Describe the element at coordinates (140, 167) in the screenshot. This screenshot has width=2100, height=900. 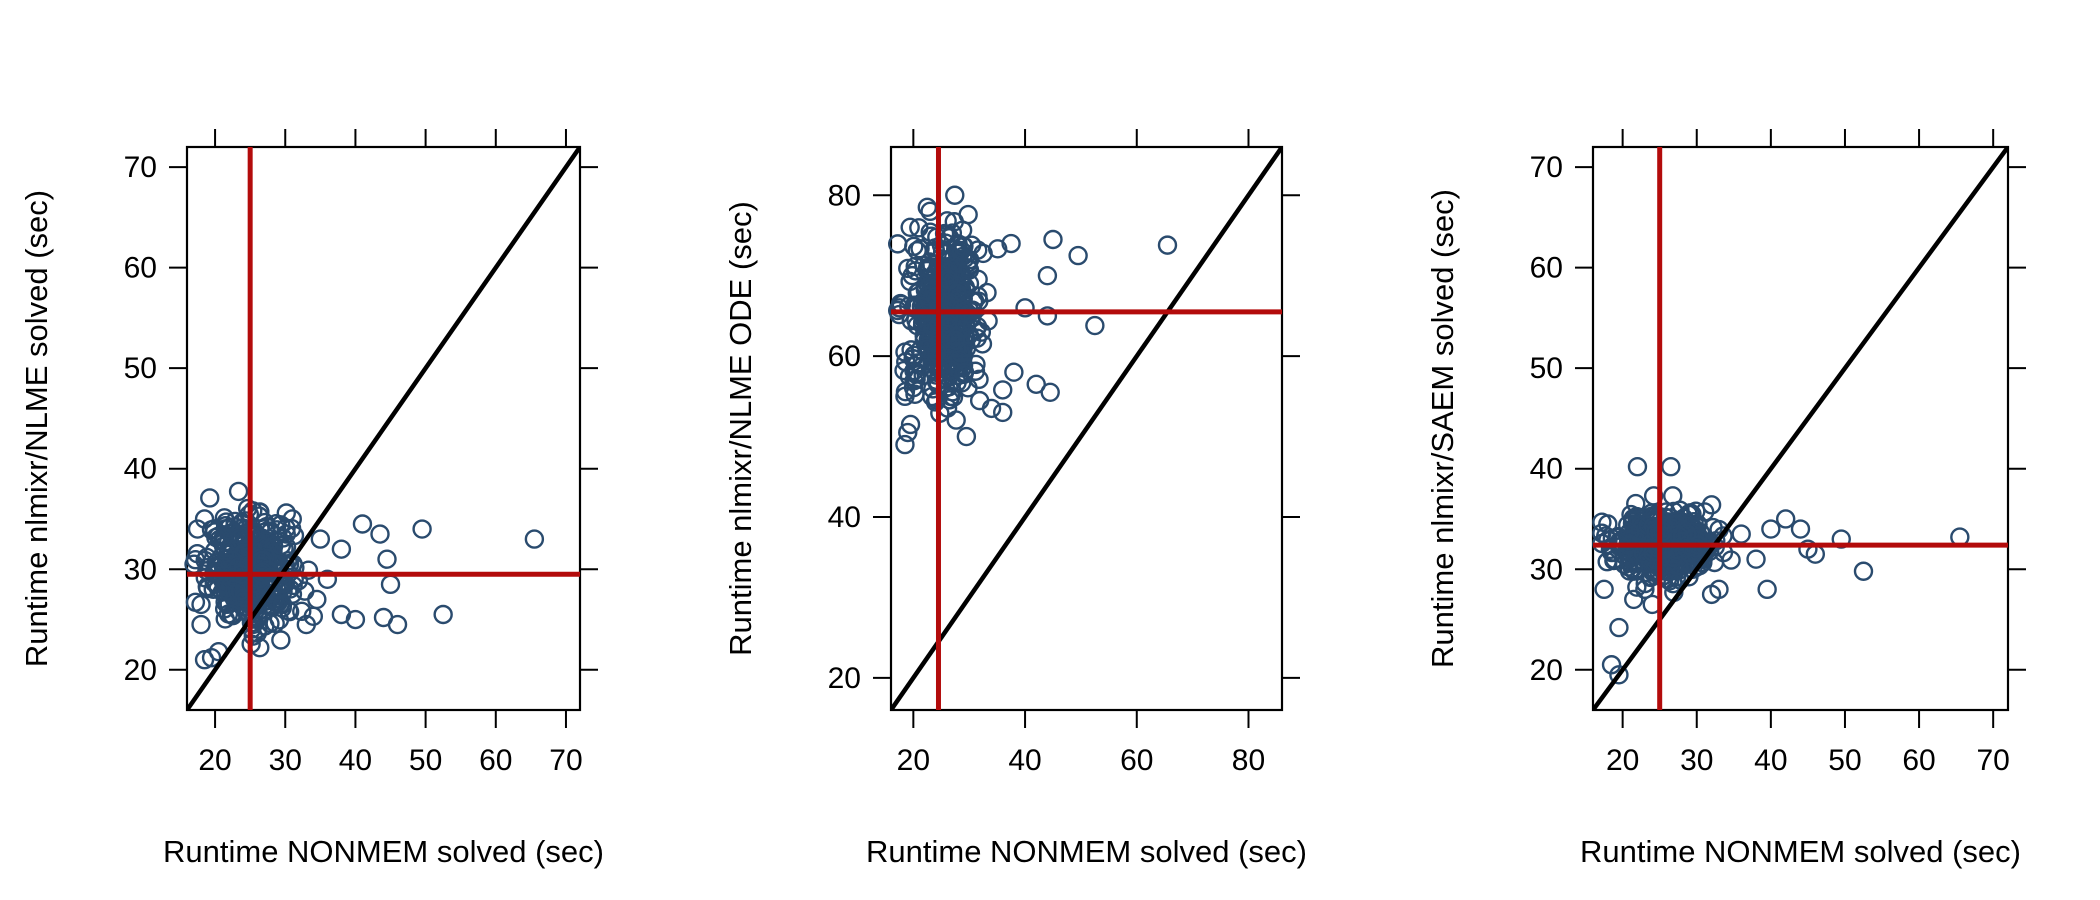
I see `y-tick-label: 70` at that location.